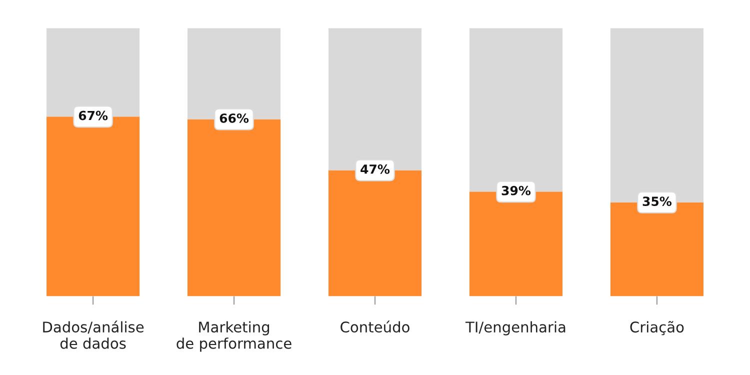  Describe the element at coordinates (516, 191) in the screenshot. I see `data-label: 39%` at that location.